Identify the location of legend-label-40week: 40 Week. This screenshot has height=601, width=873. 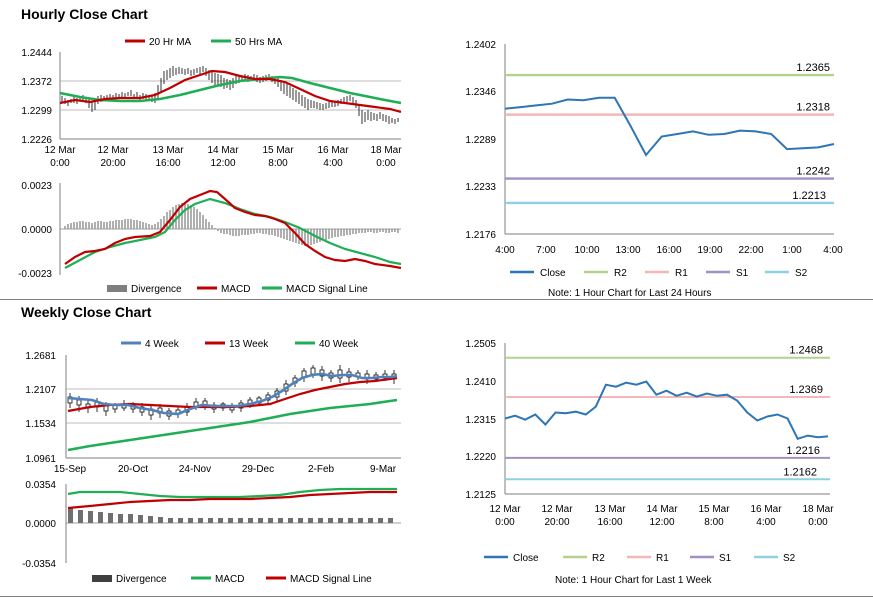
(339, 344).